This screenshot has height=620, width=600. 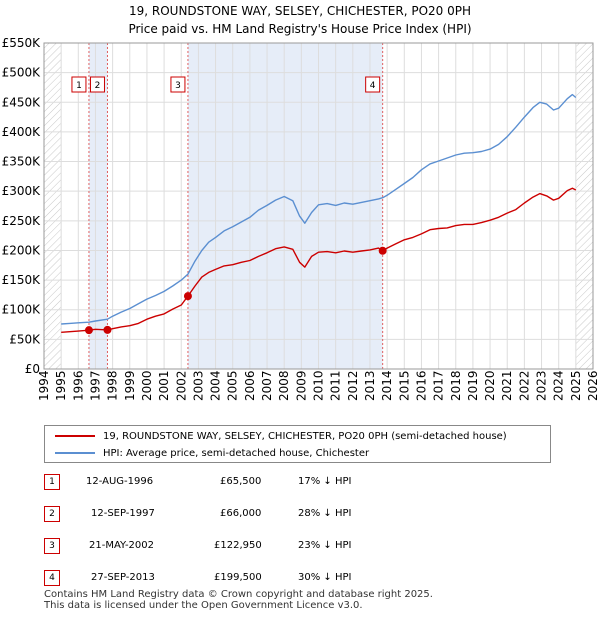 I want to click on transaction-label: 3, so click(x=178, y=86).